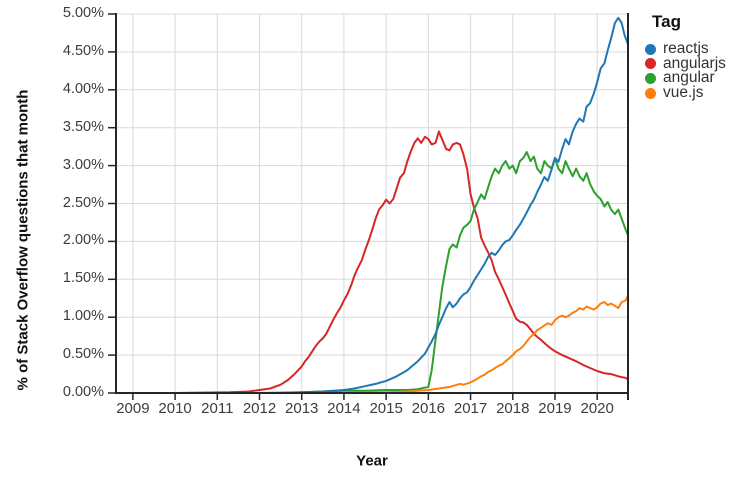 The width and height of the screenshot is (743, 477). What do you see at coordinates (666, 21) in the screenshot?
I see `legend-title: Tag` at bounding box center [666, 21].